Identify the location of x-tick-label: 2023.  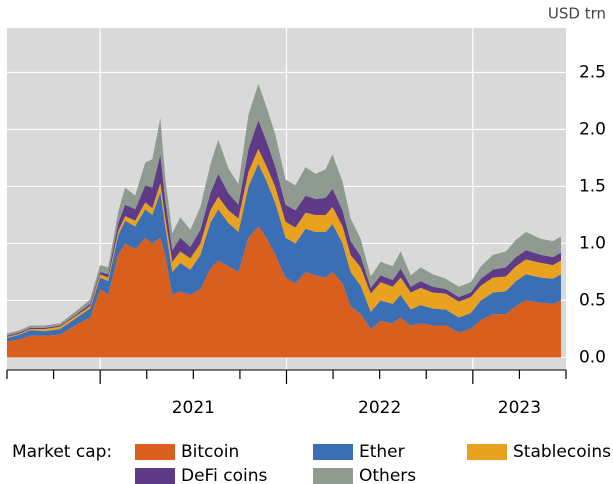
(519, 408).